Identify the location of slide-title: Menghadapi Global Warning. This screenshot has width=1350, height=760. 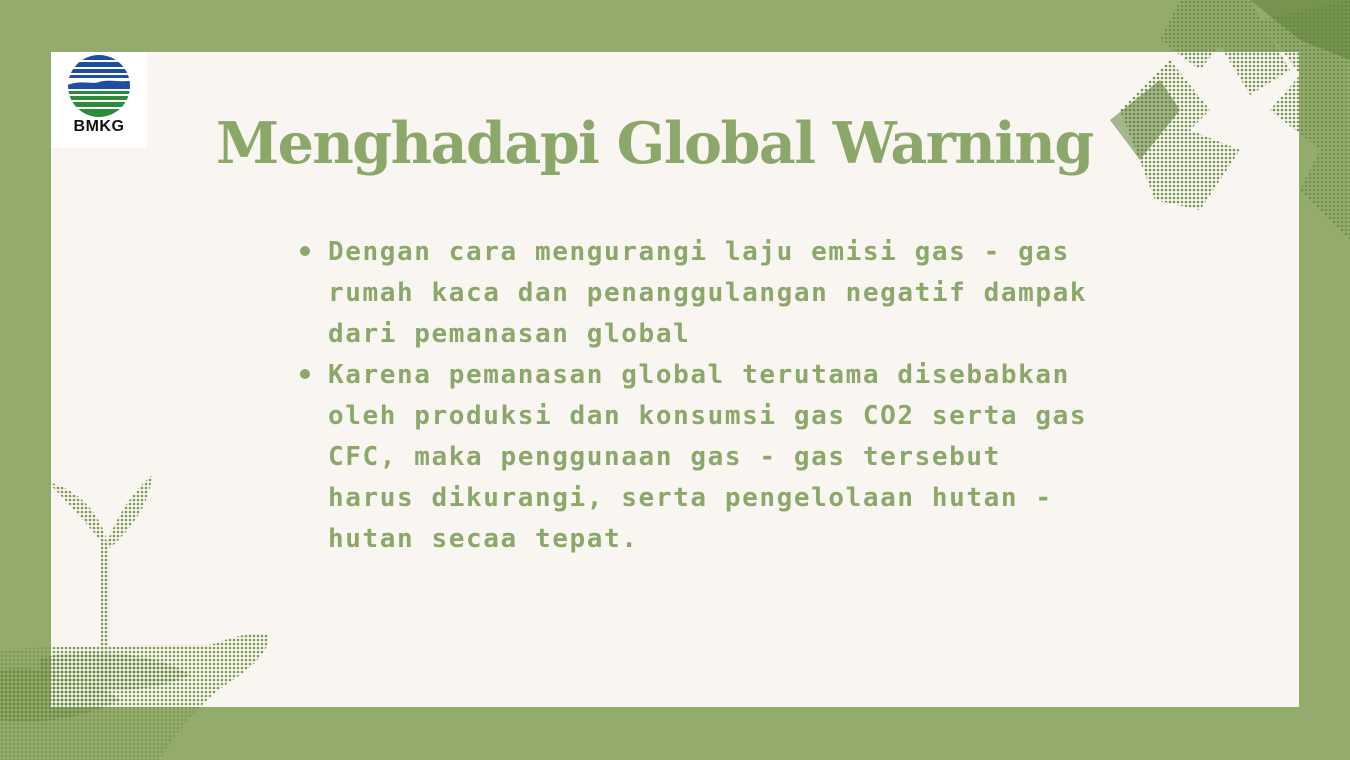
(655, 143).